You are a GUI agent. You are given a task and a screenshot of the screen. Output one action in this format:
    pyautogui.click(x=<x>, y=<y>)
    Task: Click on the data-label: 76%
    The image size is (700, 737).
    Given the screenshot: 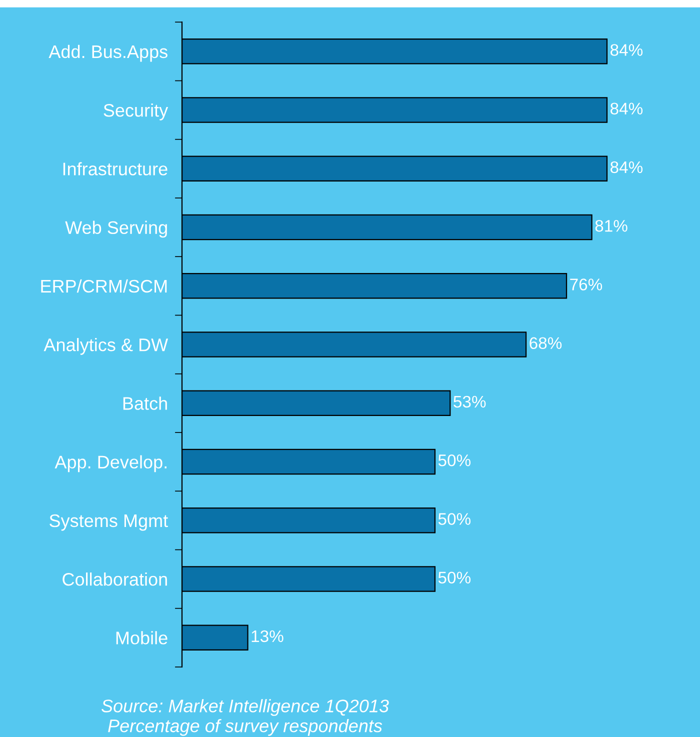 What is the action you would take?
    pyautogui.click(x=586, y=284)
    